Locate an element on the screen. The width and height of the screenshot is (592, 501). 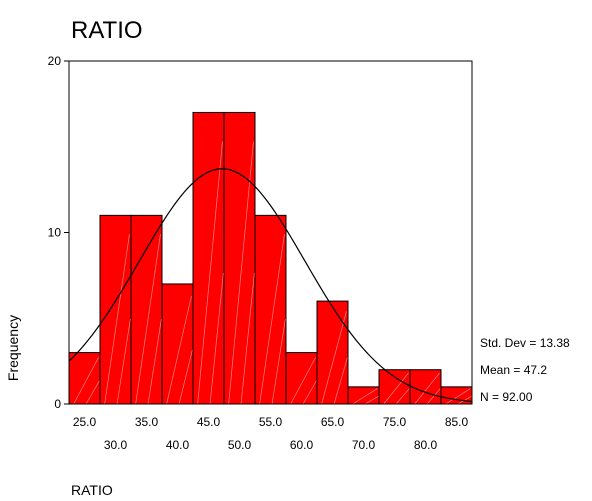
y-tick-label: 0 is located at coordinates (57, 404).